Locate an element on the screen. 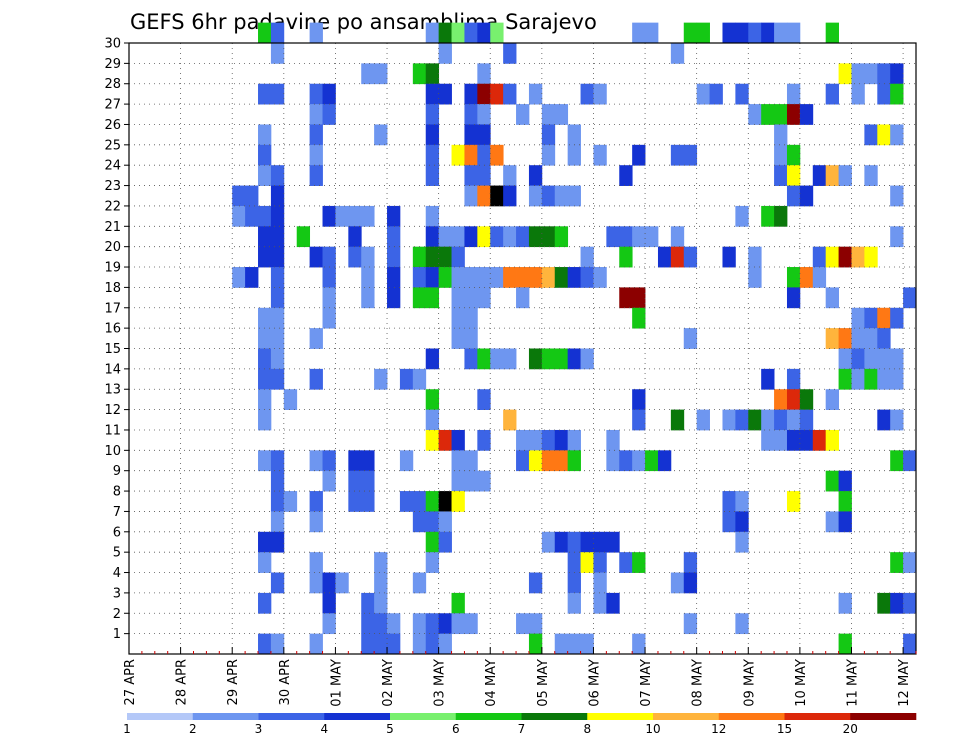 Image resolution: width=960 pixels, height=742 pixels. x-tick-label: 30 APR is located at coordinates (285, 682).